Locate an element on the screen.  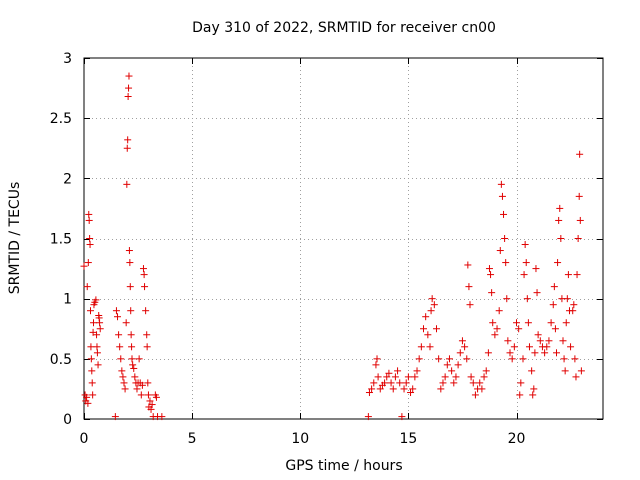
y-tick-label: 2 is located at coordinates (67, 179).